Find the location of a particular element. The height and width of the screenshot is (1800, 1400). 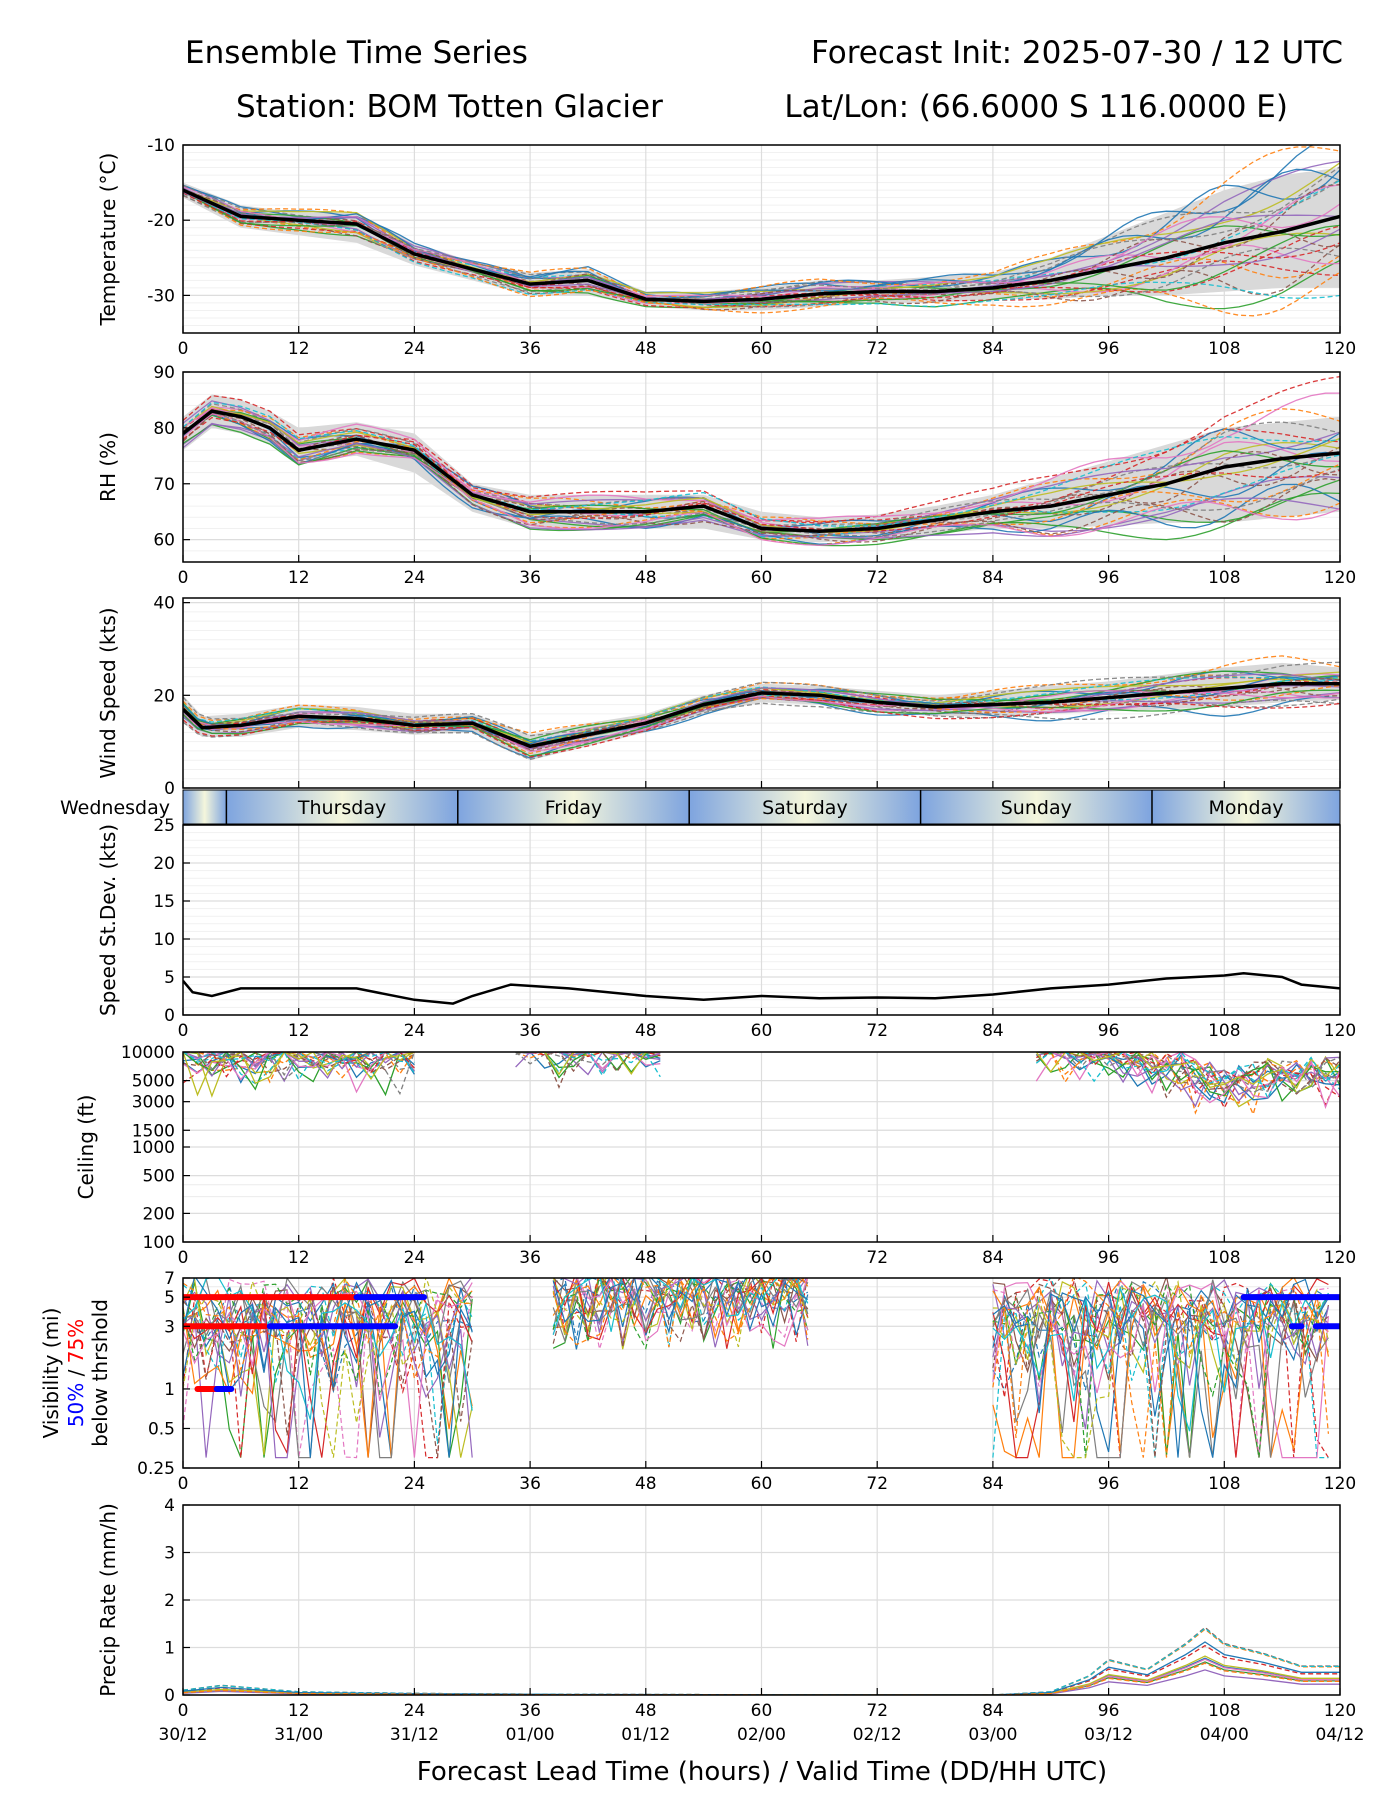

y-axis-label: Wind Speed (kts) is located at coordinates (108, 692).